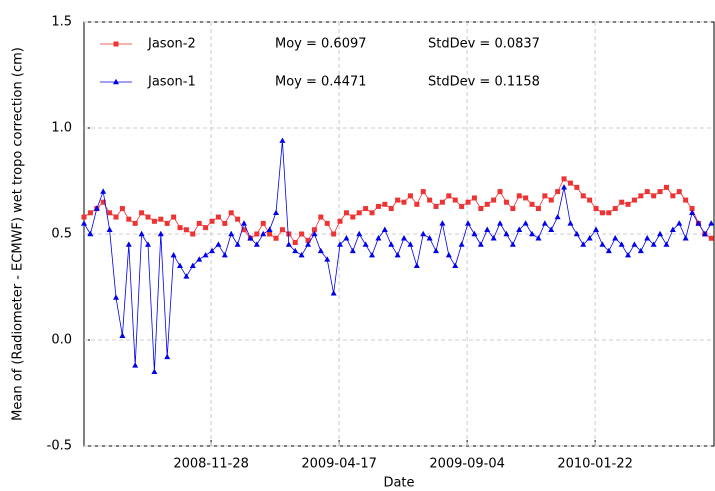 The image size is (715, 491). What do you see at coordinates (171, 44) in the screenshot?
I see `legend-label: Jason-2` at bounding box center [171, 44].